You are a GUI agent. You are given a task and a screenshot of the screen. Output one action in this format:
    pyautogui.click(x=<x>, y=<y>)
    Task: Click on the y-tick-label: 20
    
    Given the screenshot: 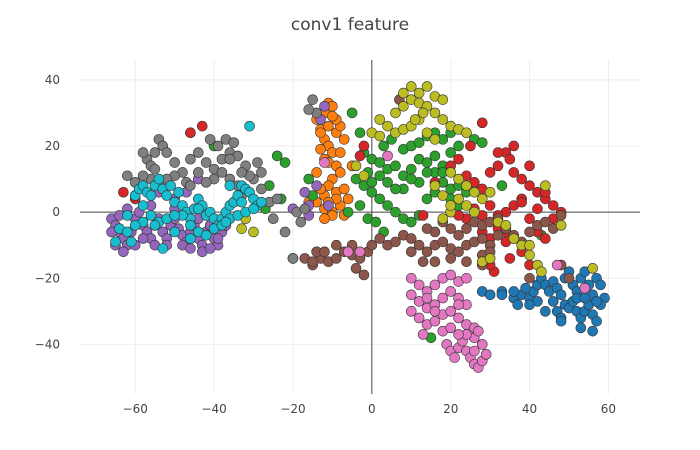 What is the action you would take?
    pyautogui.click(x=52, y=146)
    